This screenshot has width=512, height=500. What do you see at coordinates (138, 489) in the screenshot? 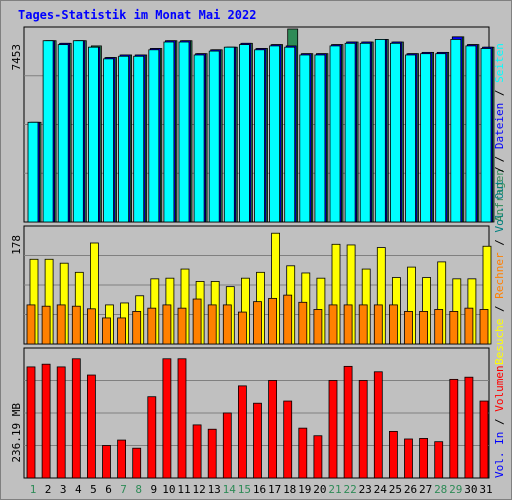
I see `day-label-8: 8` at bounding box center [138, 489].